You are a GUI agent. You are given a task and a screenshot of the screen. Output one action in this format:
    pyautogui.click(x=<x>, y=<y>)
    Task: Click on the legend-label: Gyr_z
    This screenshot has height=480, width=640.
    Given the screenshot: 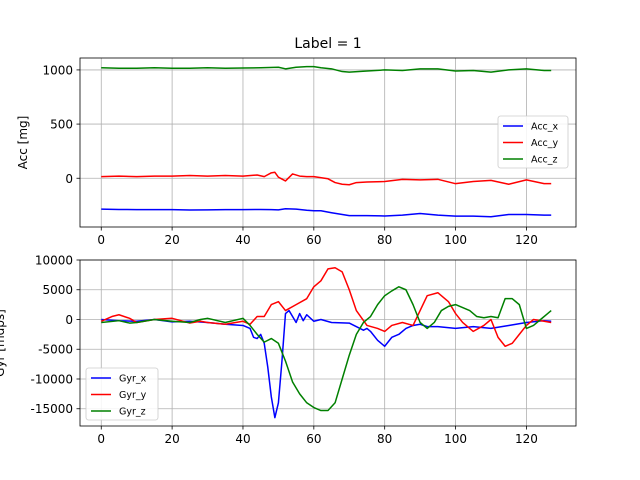 What is the action you would take?
    pyautogui.click(x=132, y=412)
    